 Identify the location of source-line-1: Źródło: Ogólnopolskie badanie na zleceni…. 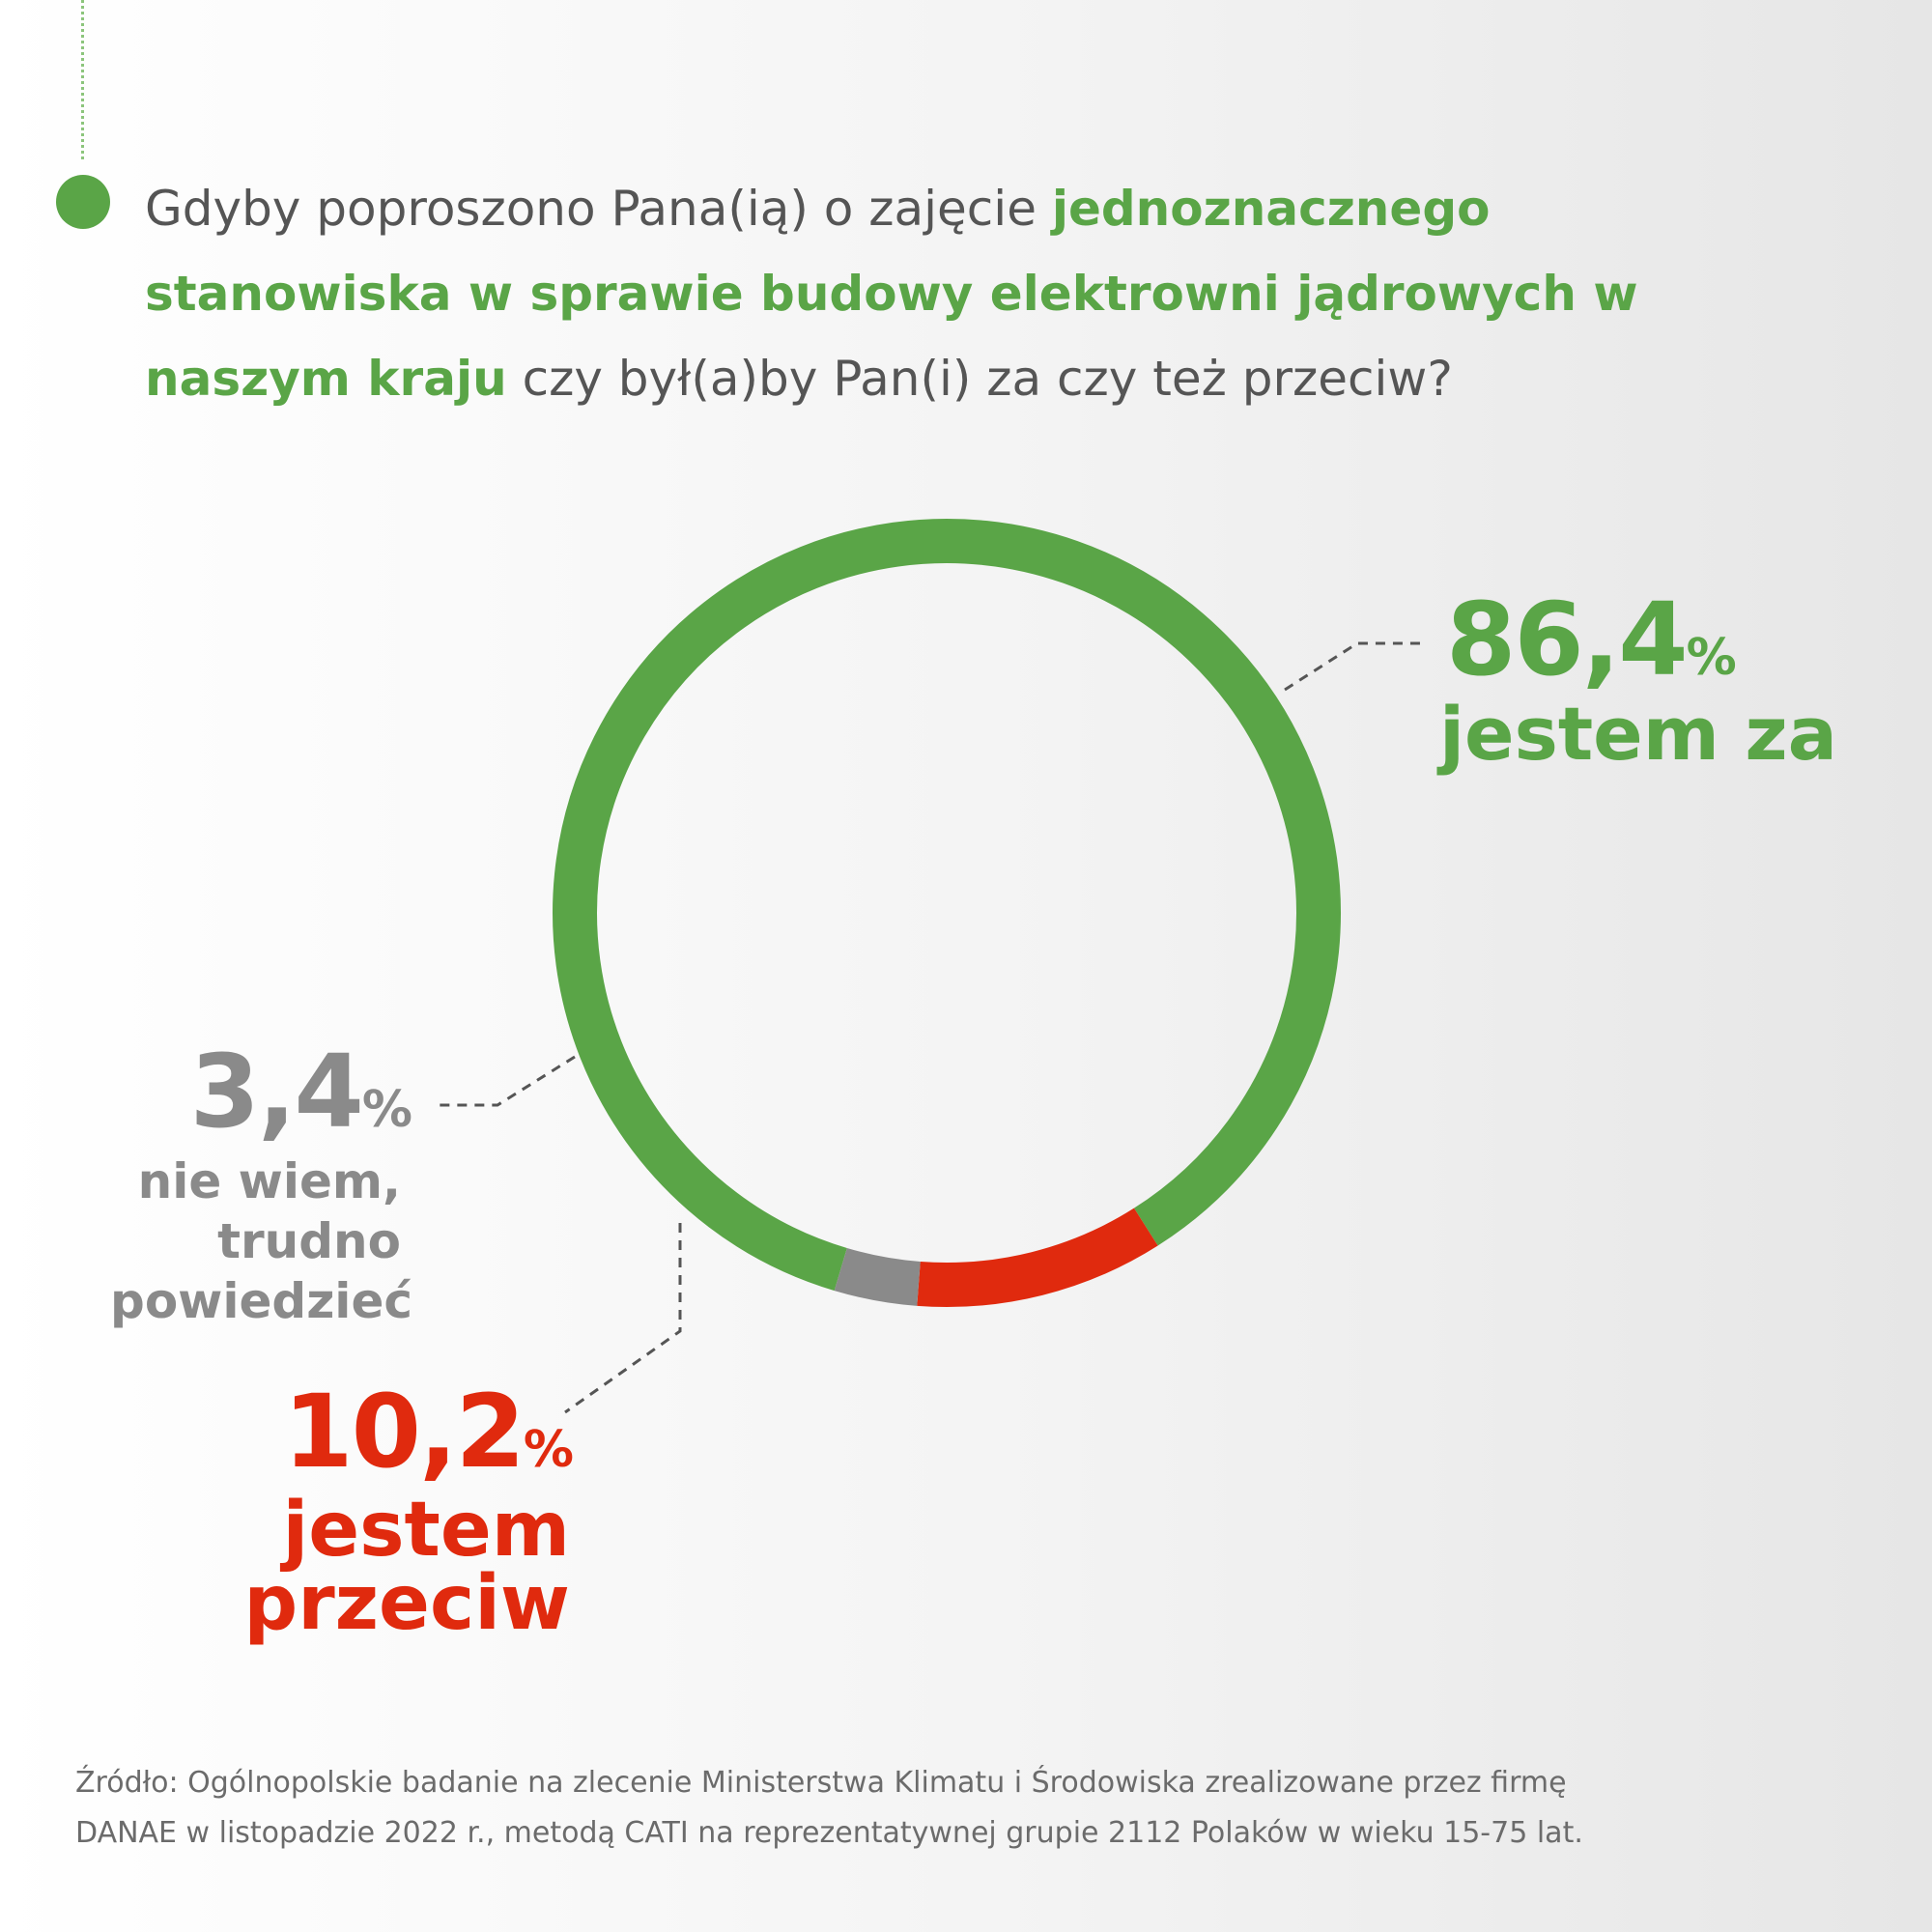
(821, 1783).